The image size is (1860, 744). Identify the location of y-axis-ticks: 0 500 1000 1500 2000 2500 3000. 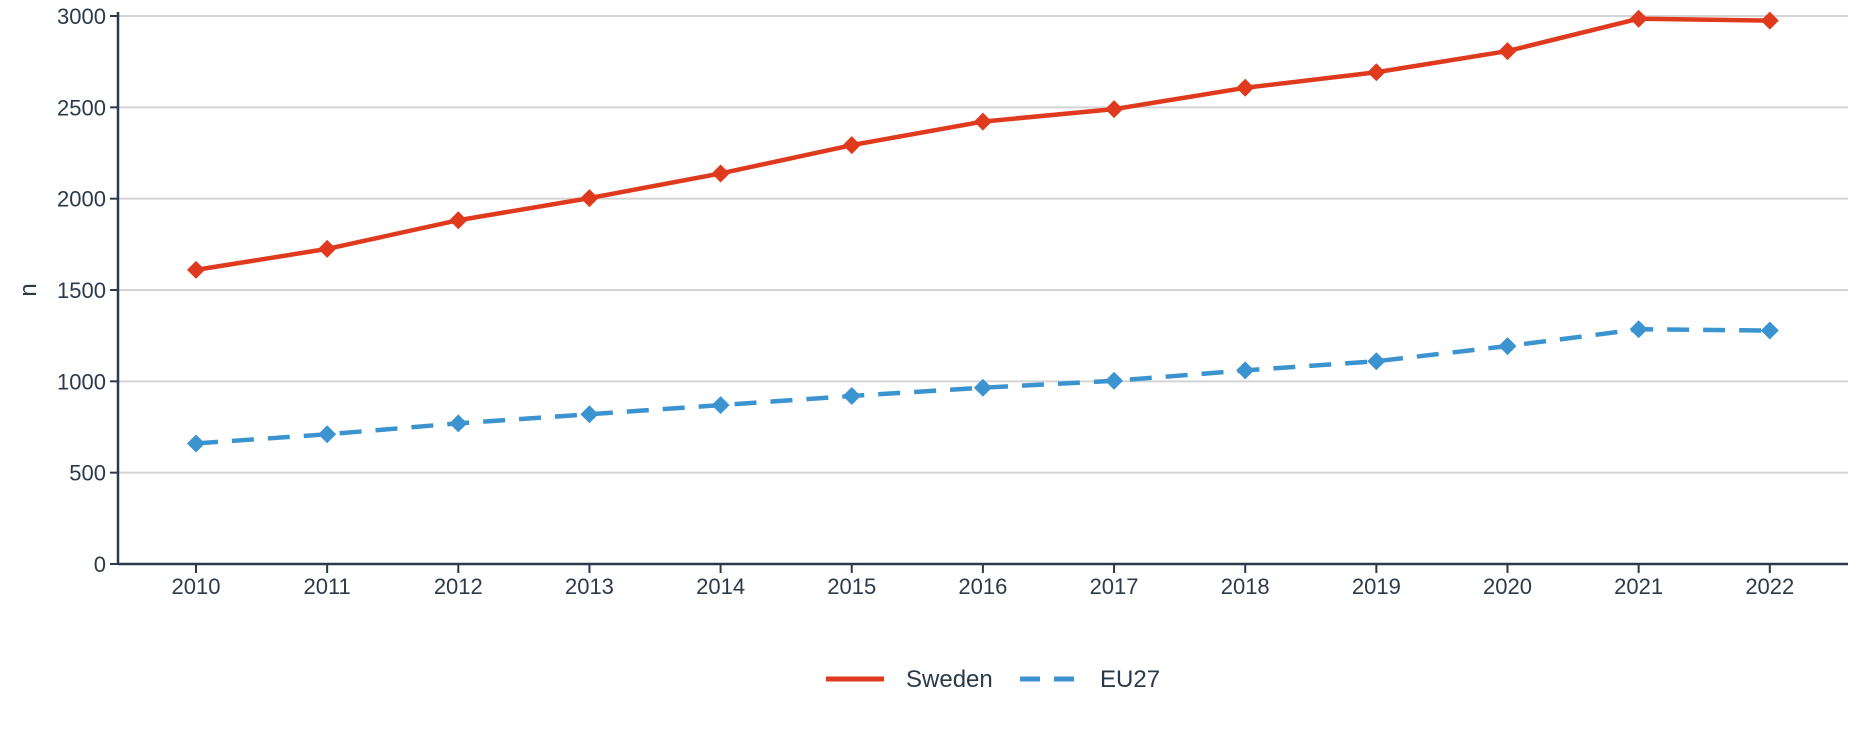
(87, 290).